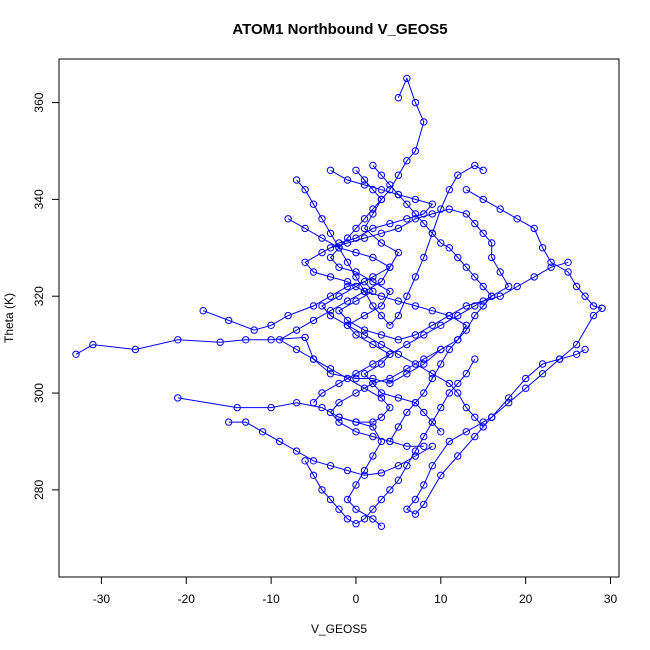  I want to click on x-tick-label: 30, so click(611, 599).